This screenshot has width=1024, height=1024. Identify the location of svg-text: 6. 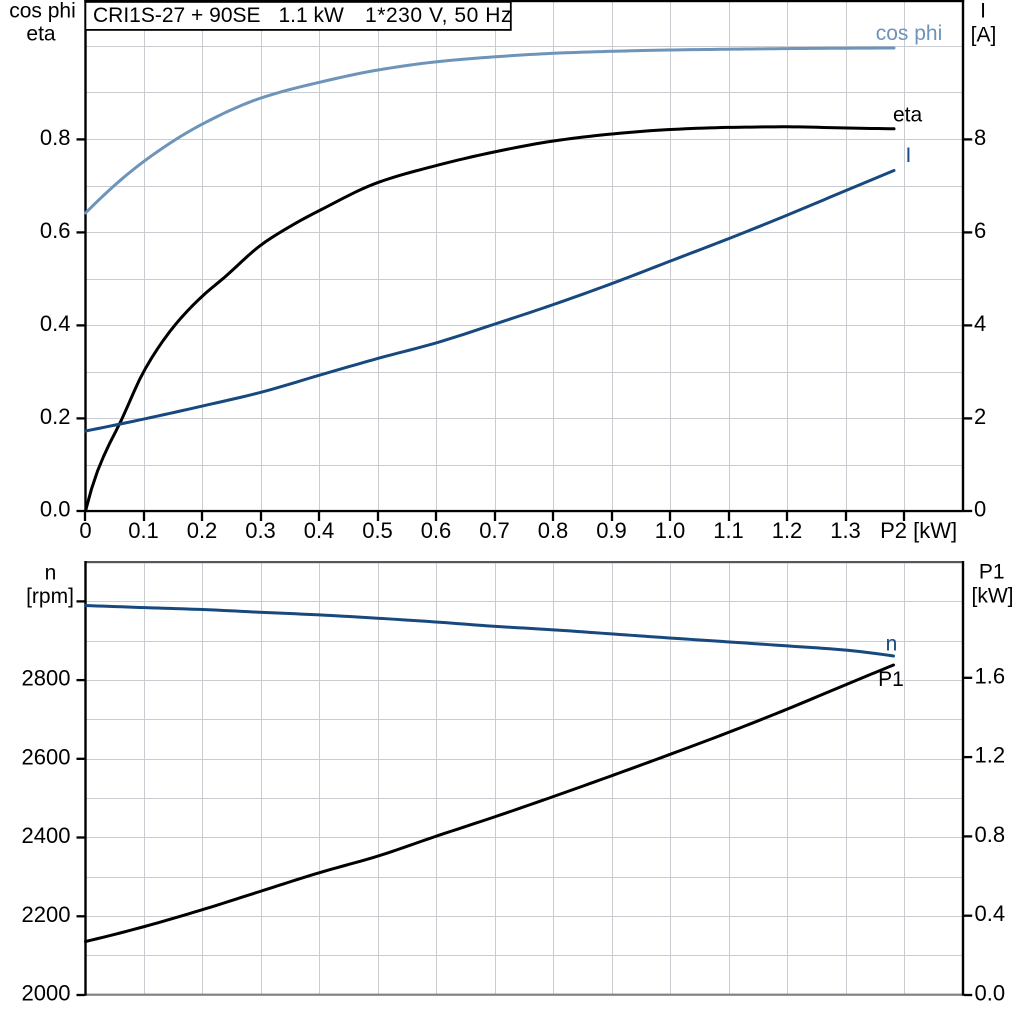
(980, 230).